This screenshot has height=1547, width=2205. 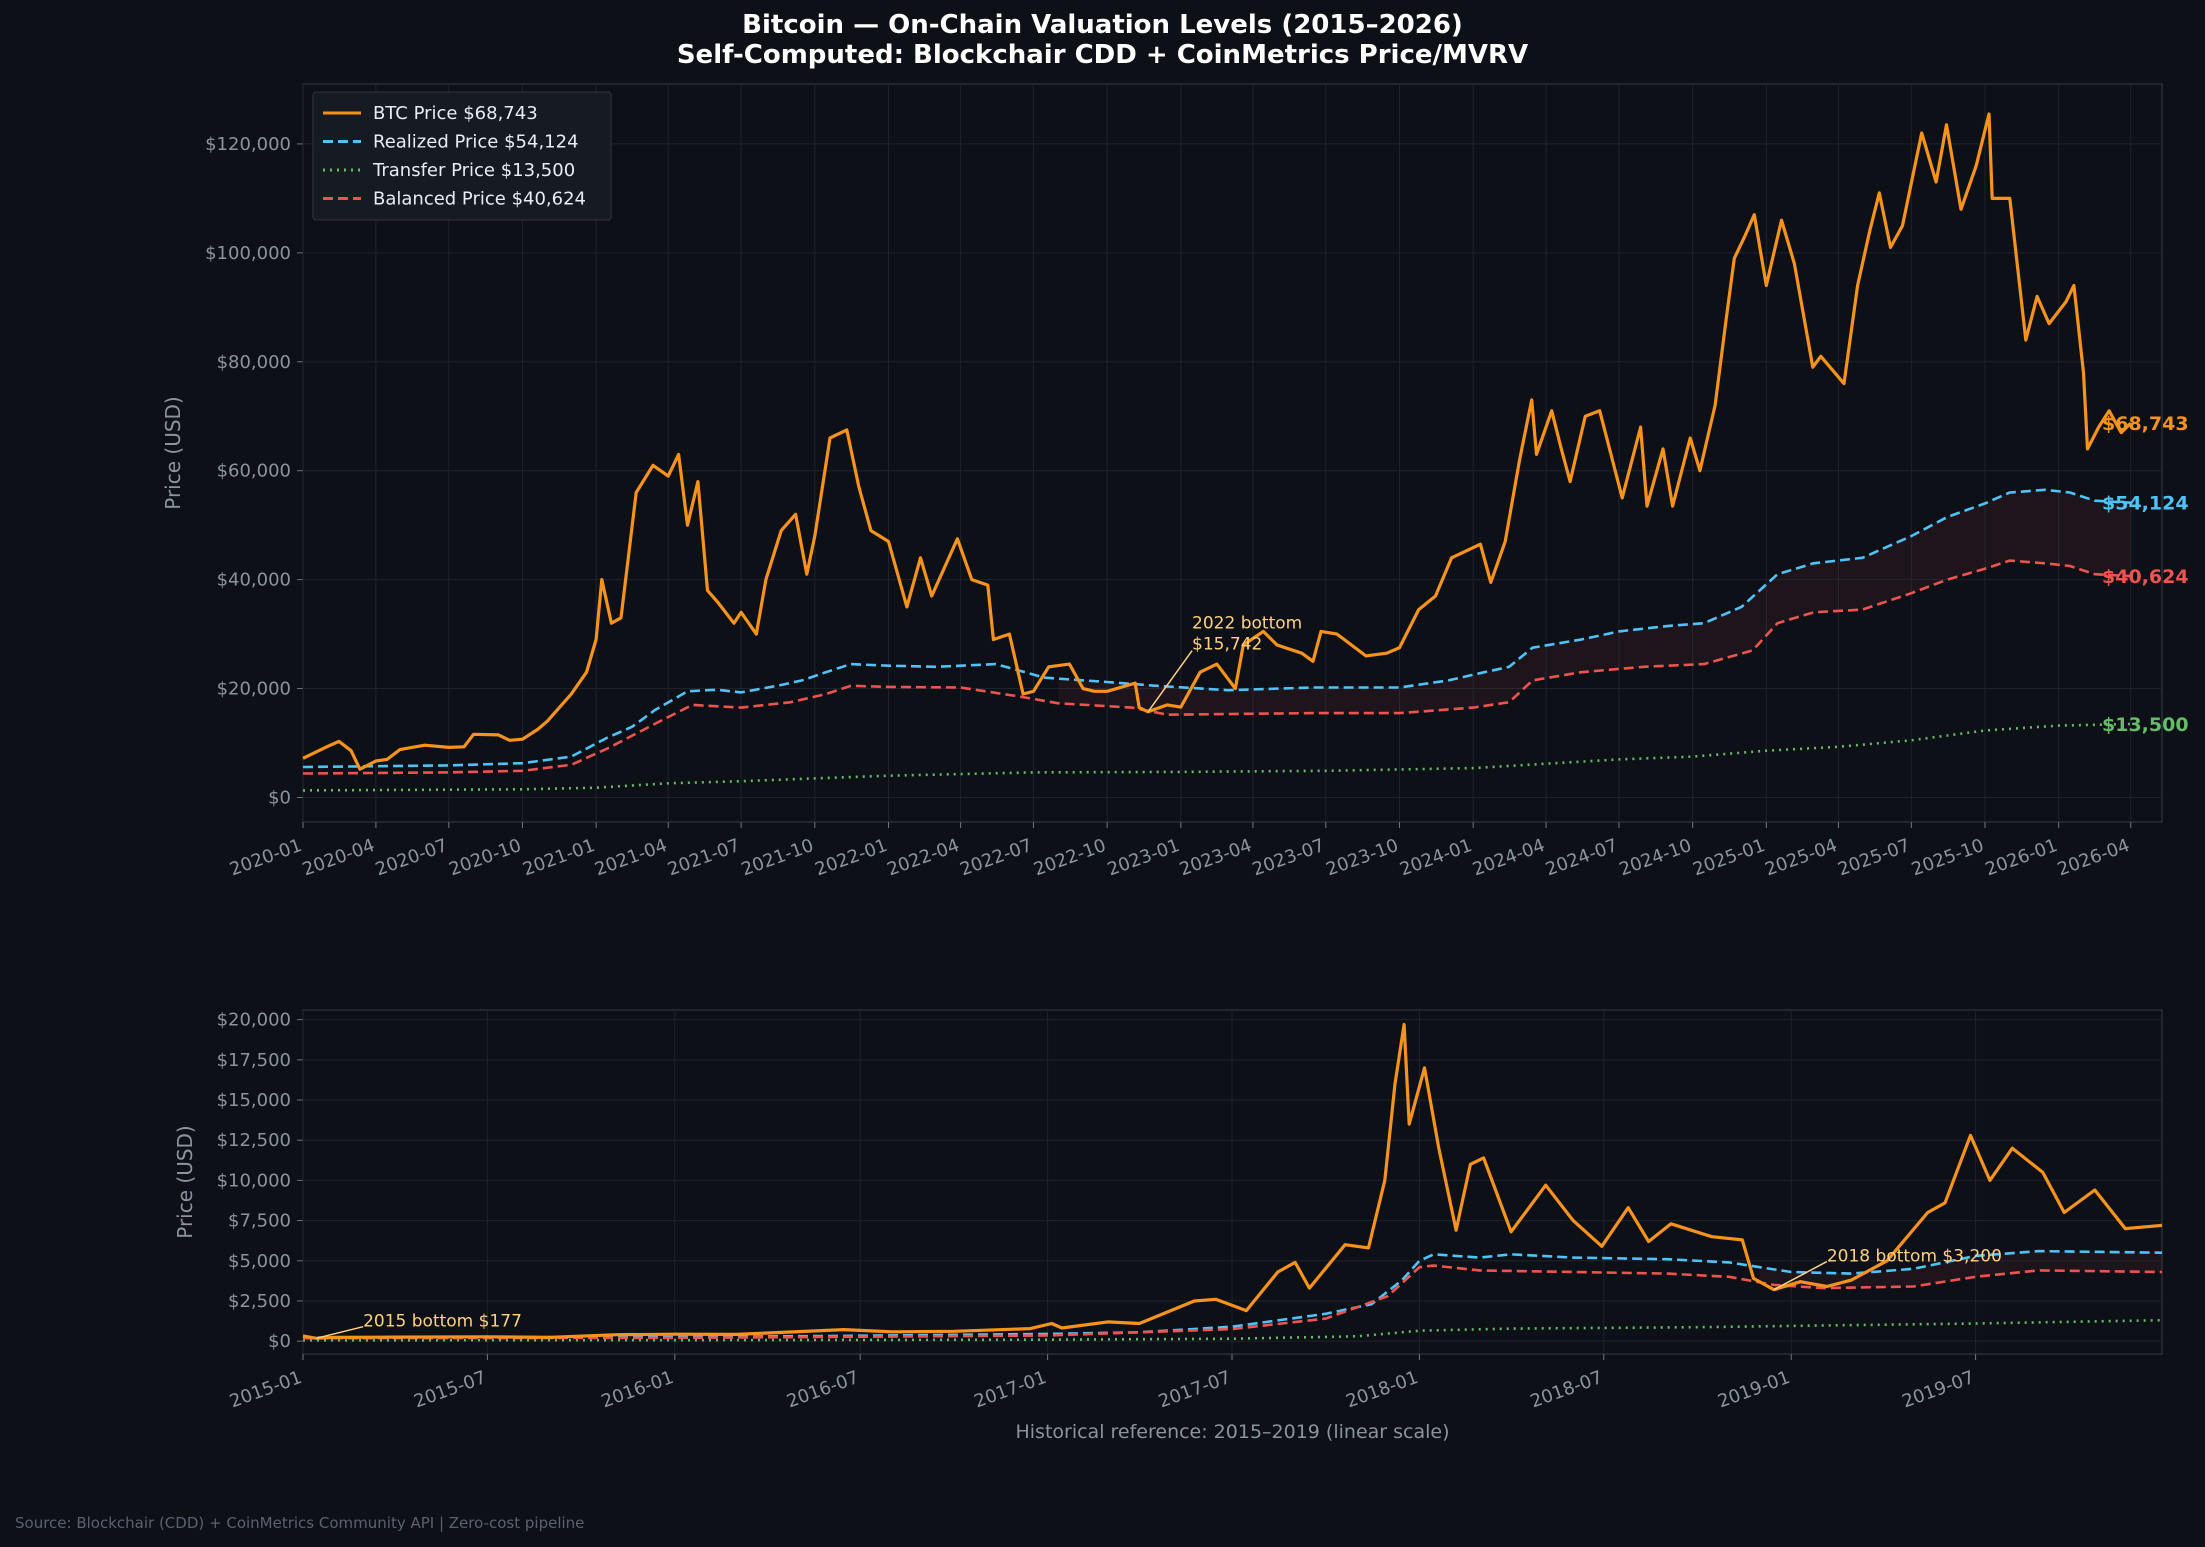 What do you see at coordinates (1216, 757) in the screenshot?
I see `series-line-transfer-price` at bounding box center [1216, 757].